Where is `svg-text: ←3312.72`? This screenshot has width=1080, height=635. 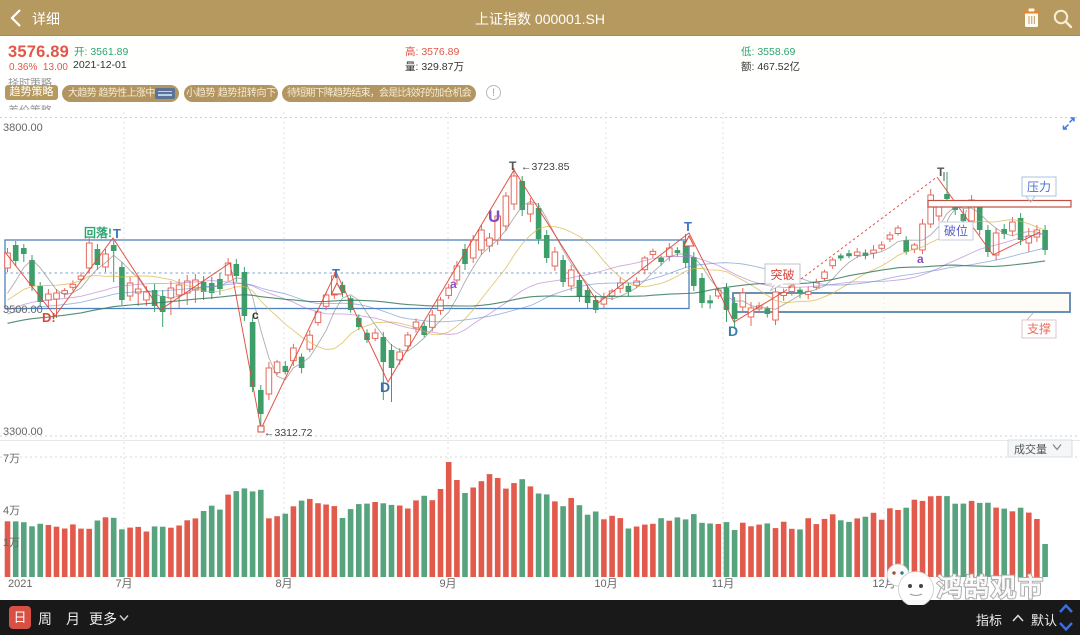
svg-text: ←3312.72 is located at coordinates (288, 433).